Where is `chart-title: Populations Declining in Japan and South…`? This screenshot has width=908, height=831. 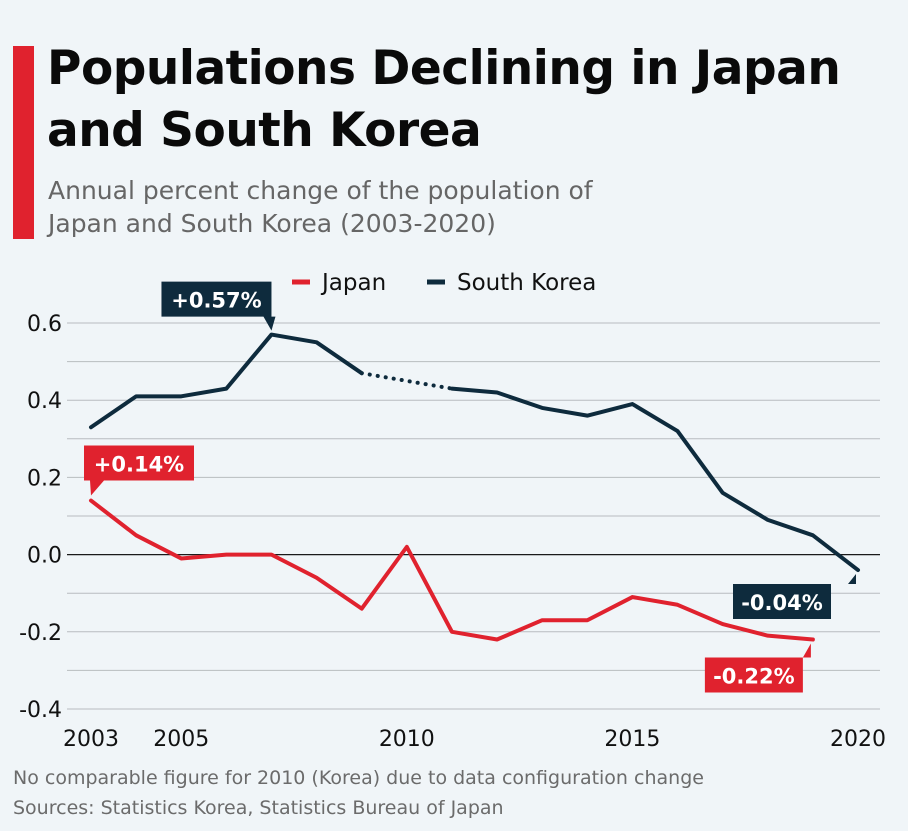
chart-title: Populations Declining in Japan and South… is located at coordinates (444, 99).